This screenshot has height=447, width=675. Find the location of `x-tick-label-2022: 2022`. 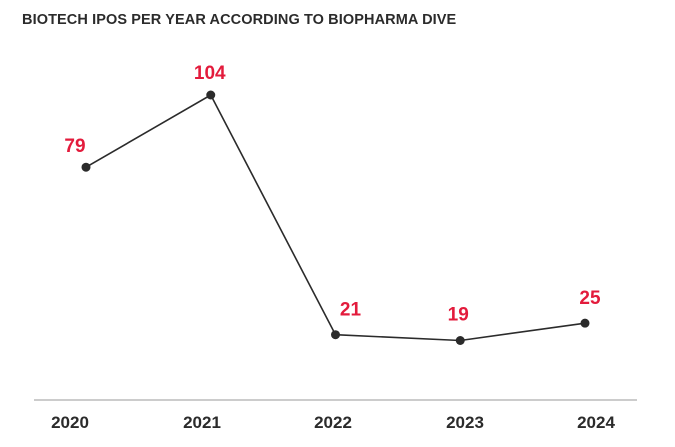

x-tick-label-2022: 2022 is located at coordinates (333, 422).